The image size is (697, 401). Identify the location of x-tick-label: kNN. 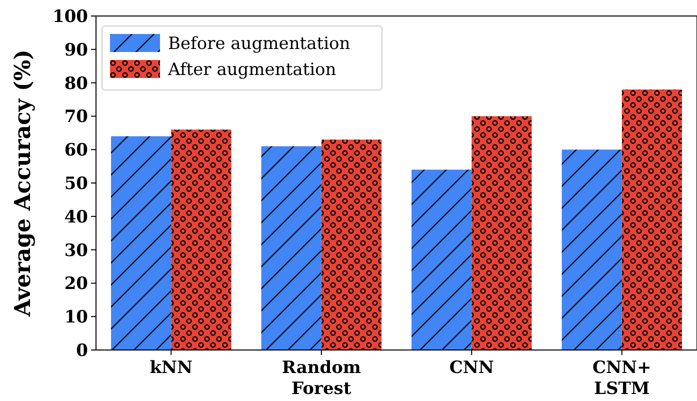
(171, 368).